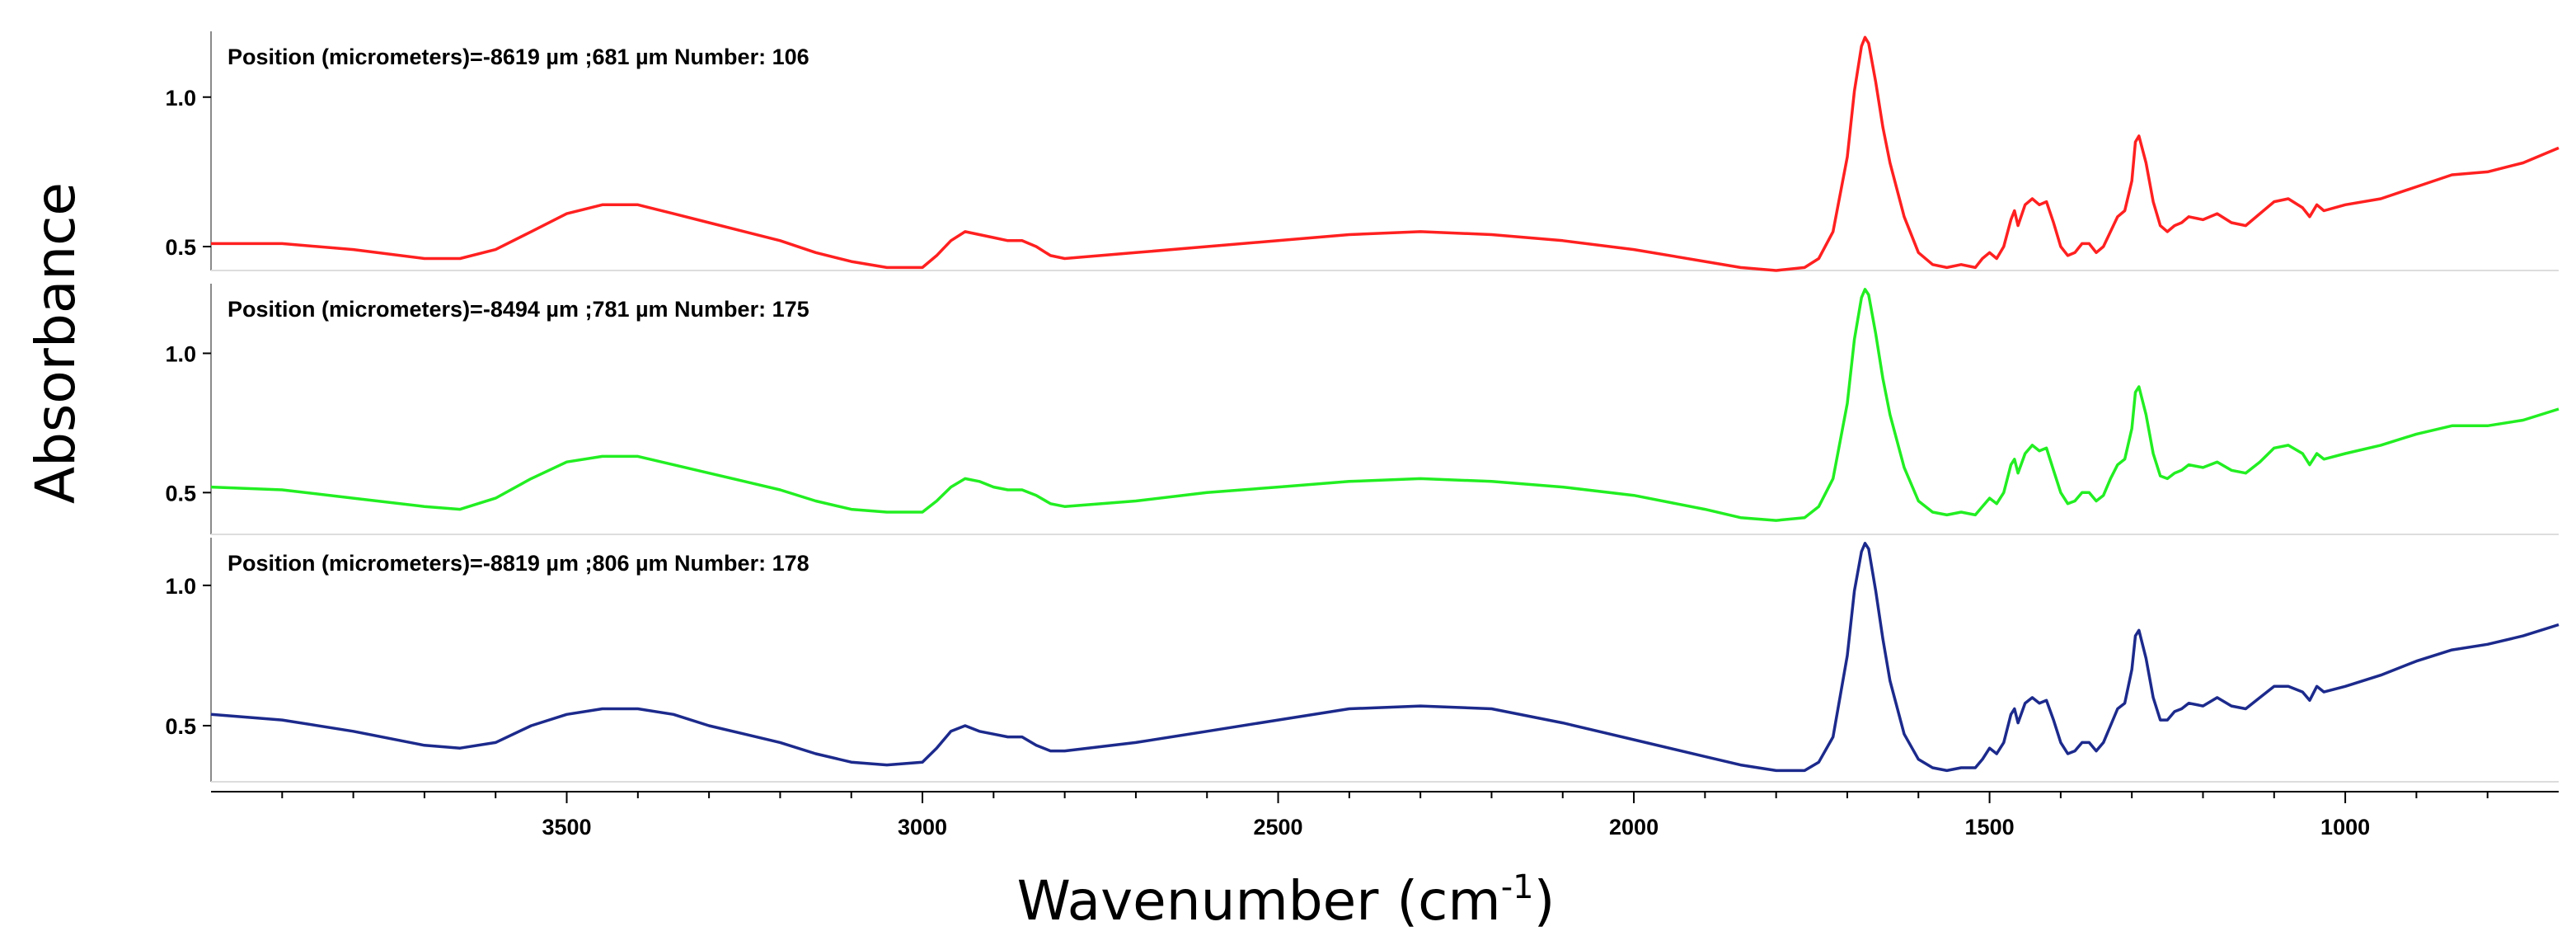  I want to click on x-tick-label: 3000, so click(923, 827).